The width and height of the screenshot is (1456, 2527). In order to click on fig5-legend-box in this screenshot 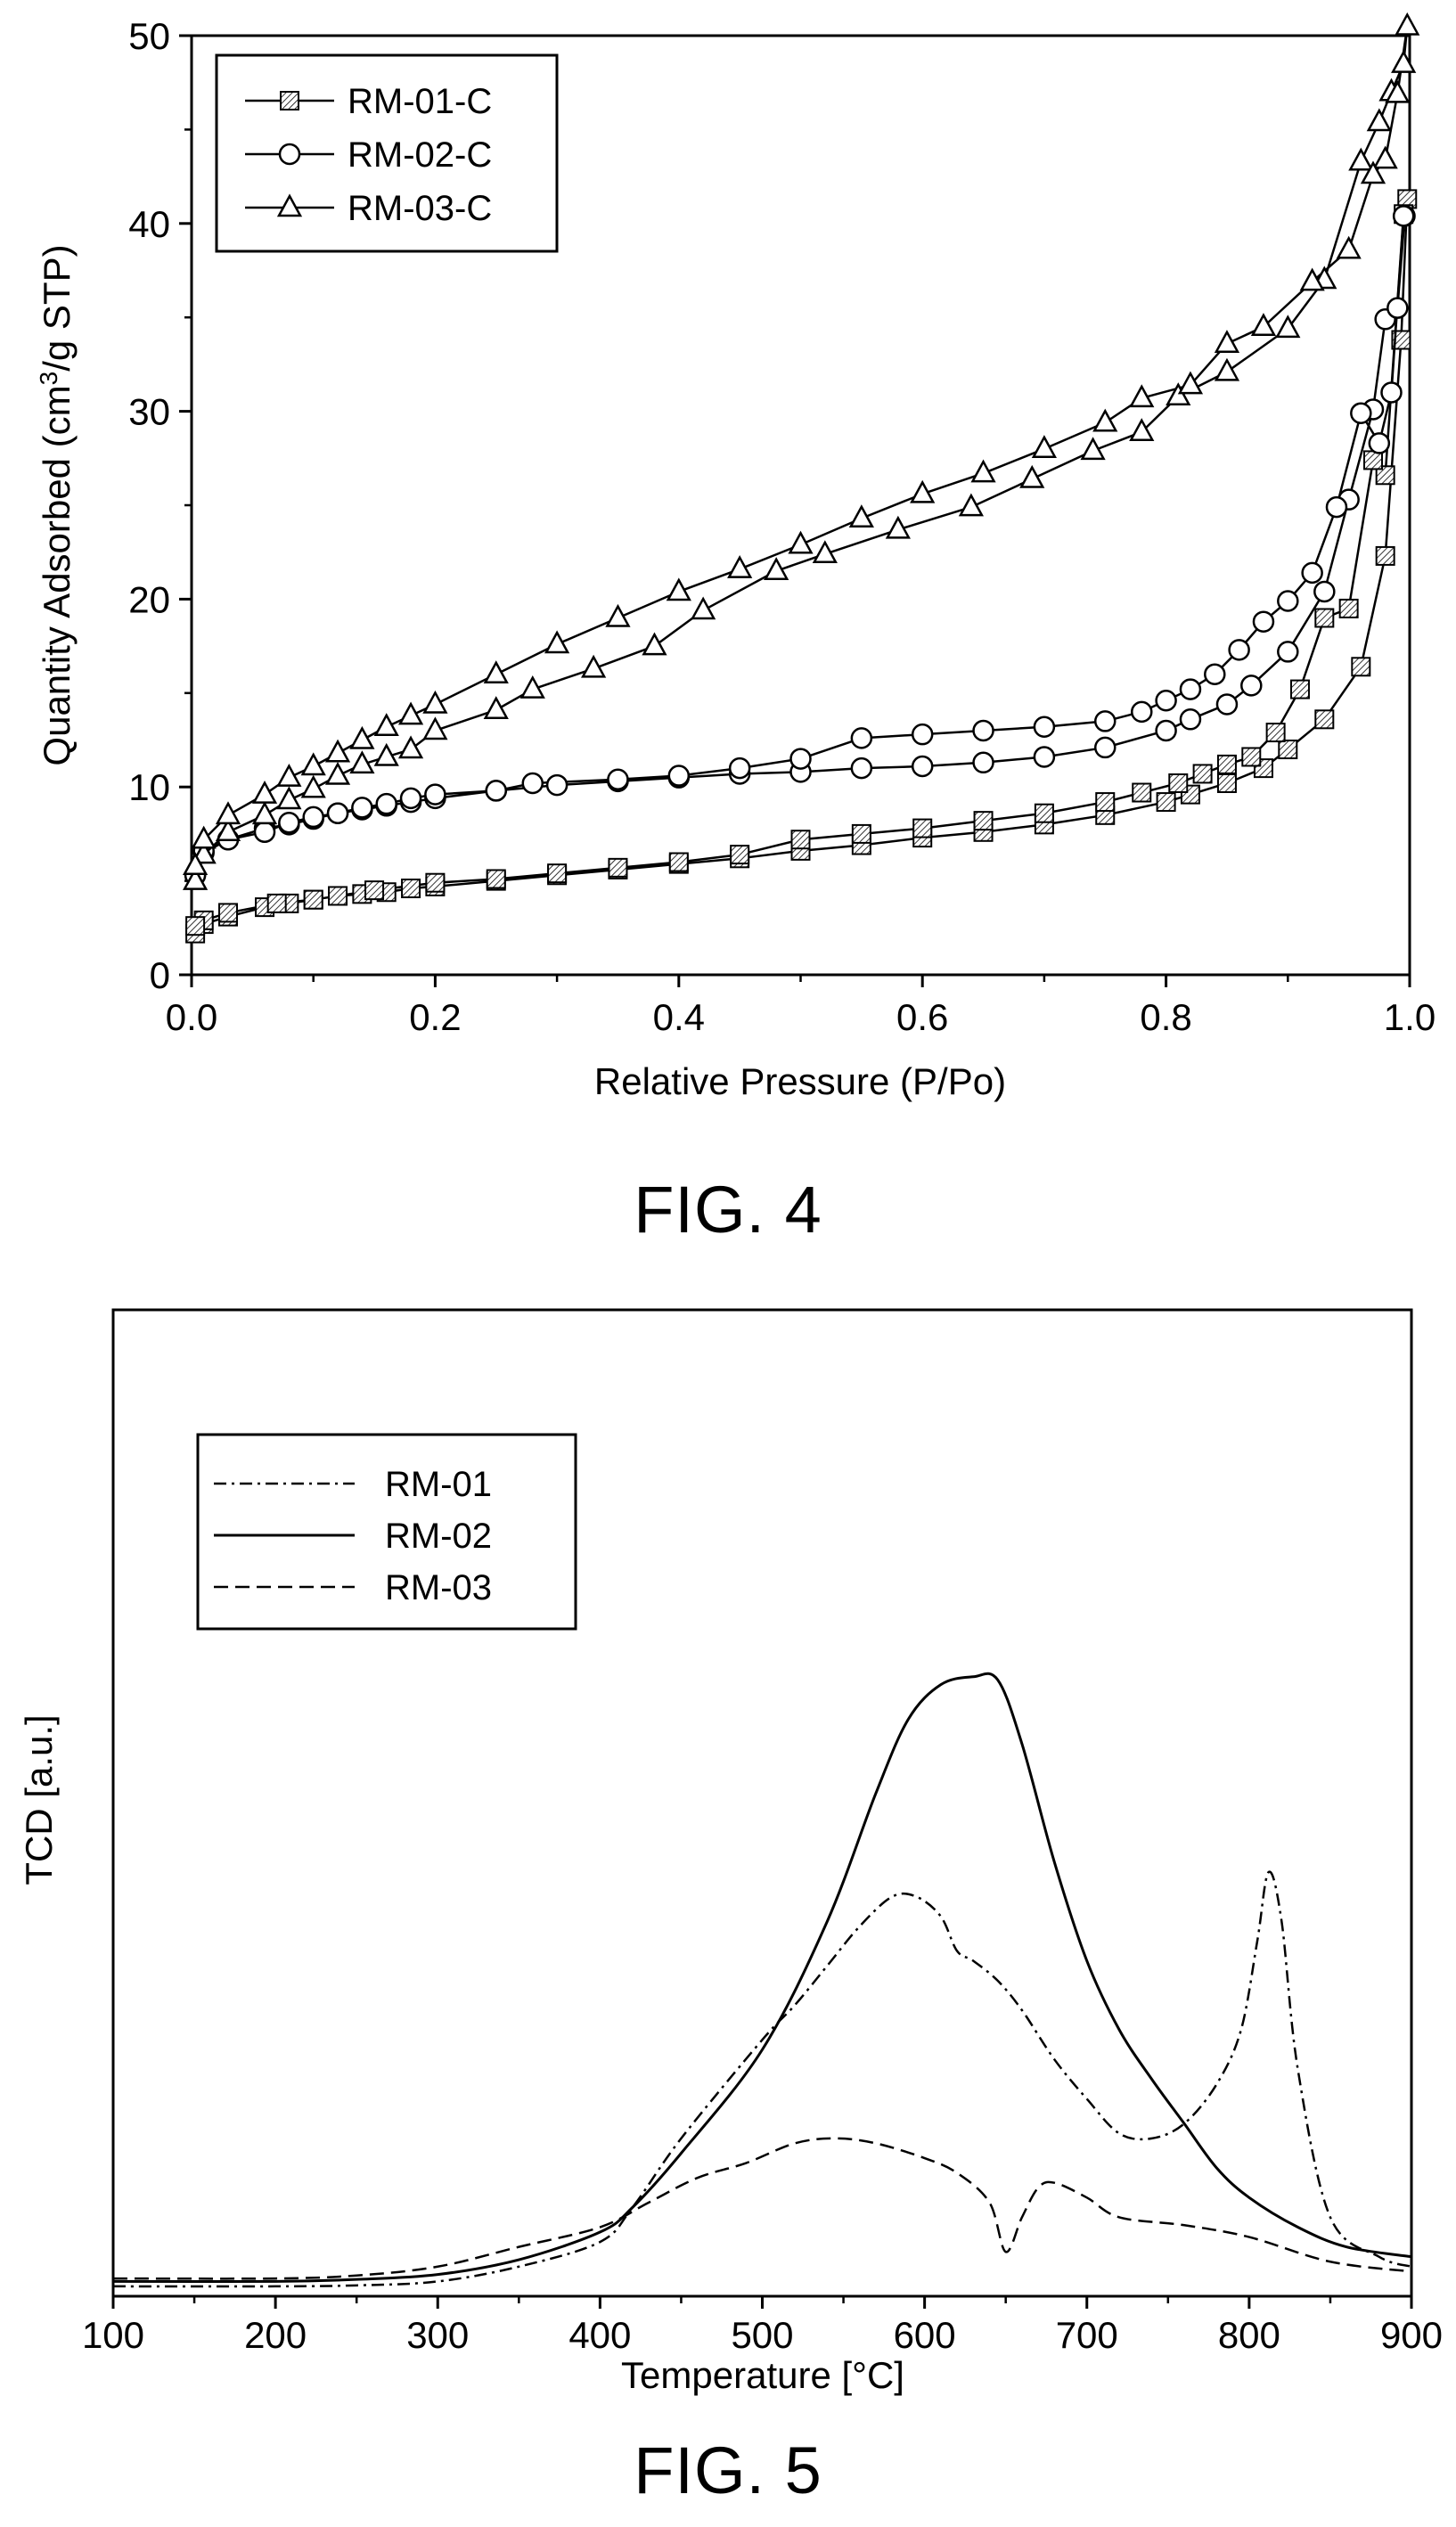, I will do `click(386, 1532)`.